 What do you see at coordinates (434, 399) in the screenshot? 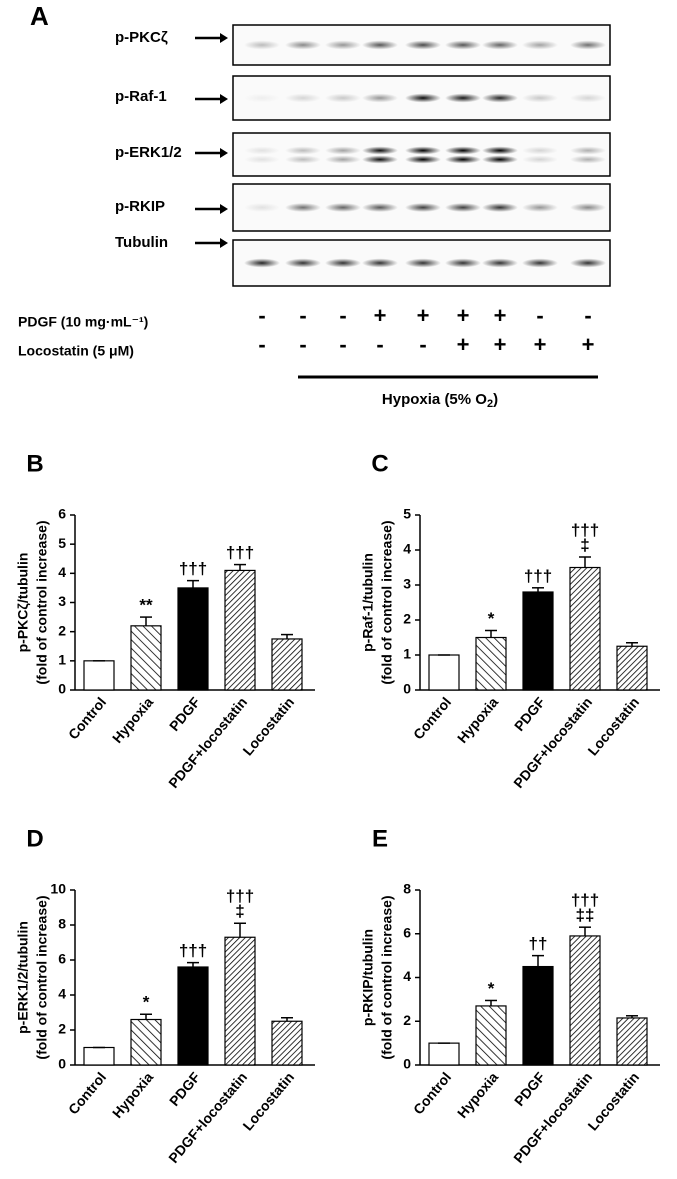
I see `hypoxia-text: Hypoxia (5% O` at bounding box center [434, 399].